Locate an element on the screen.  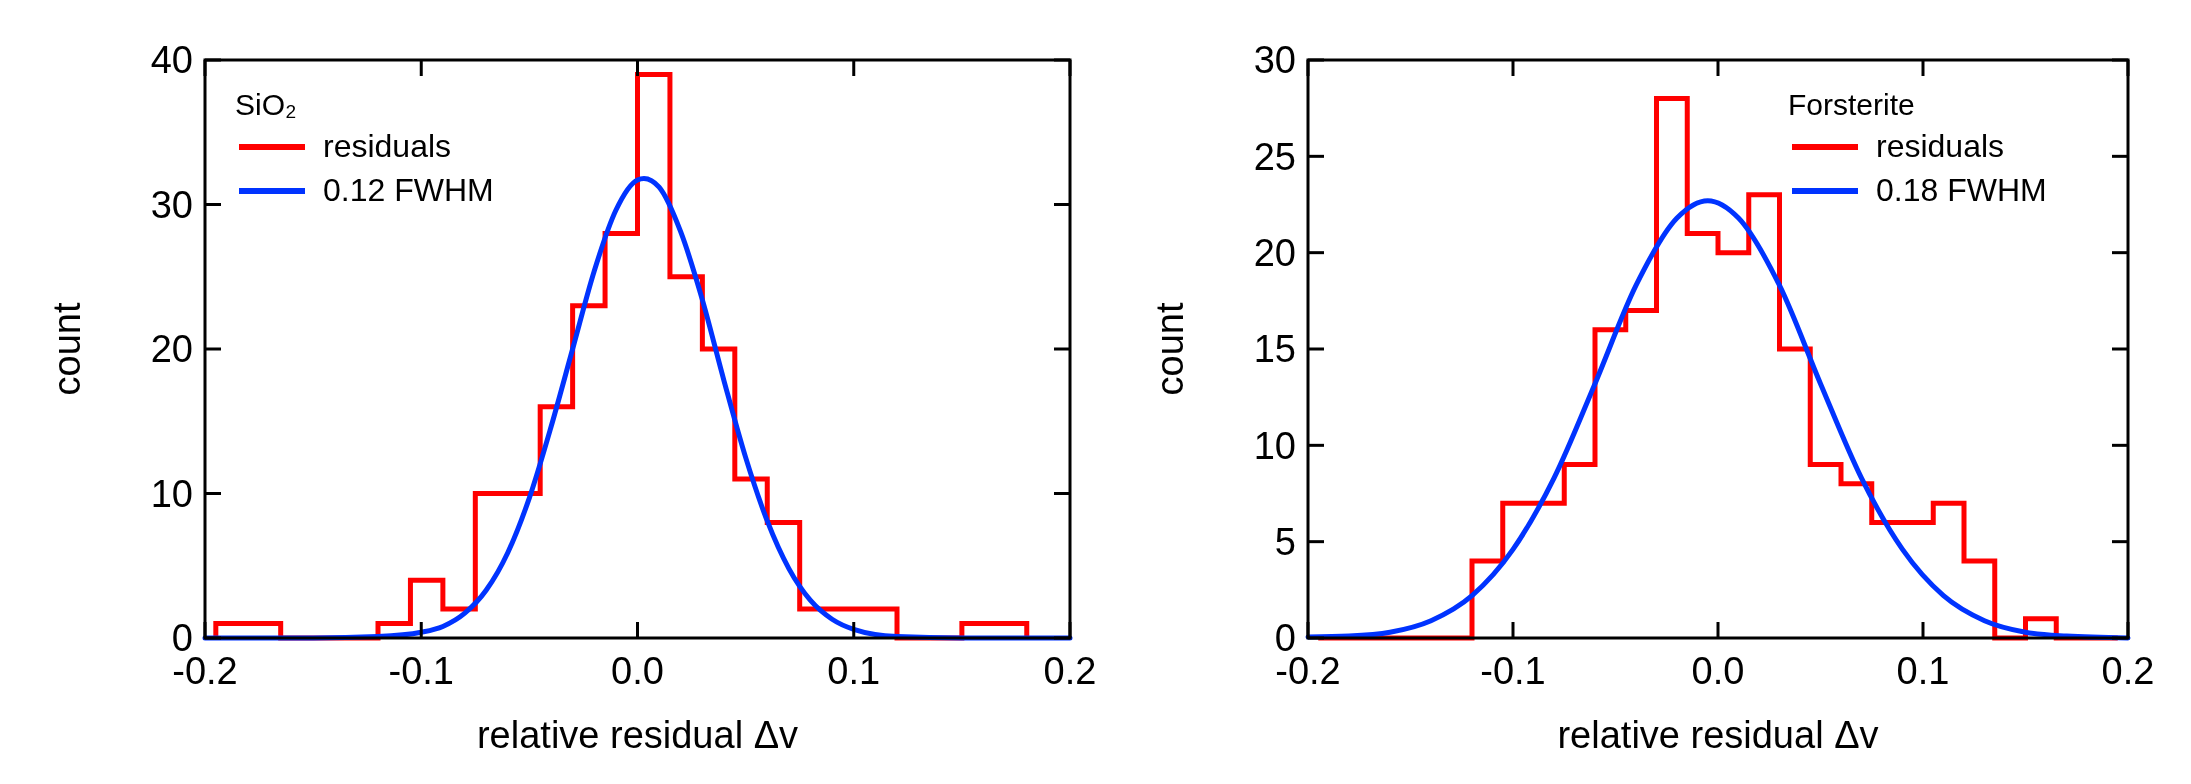
legend-label: 0.12 FWHM is located at coordinates (408, 190).